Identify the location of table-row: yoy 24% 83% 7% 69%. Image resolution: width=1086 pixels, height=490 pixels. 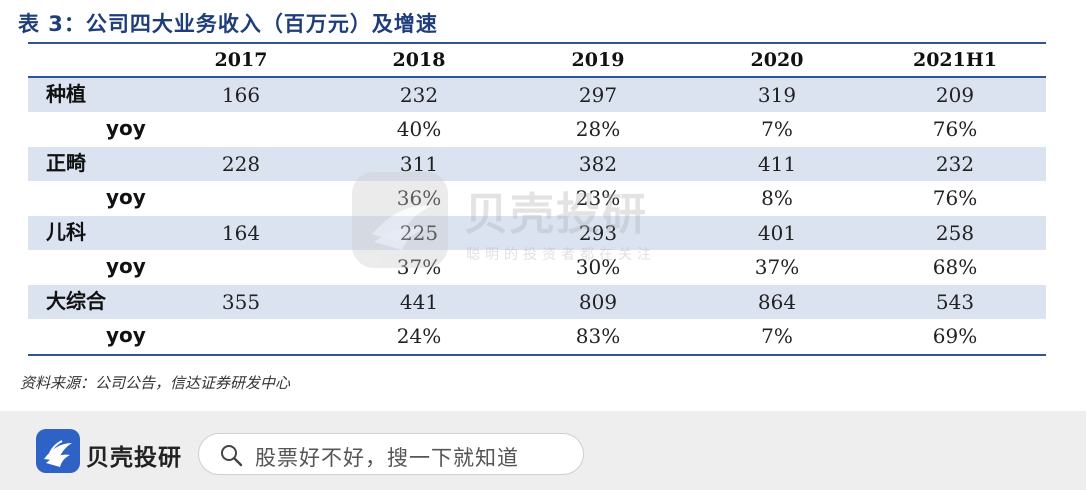
(537, 336).